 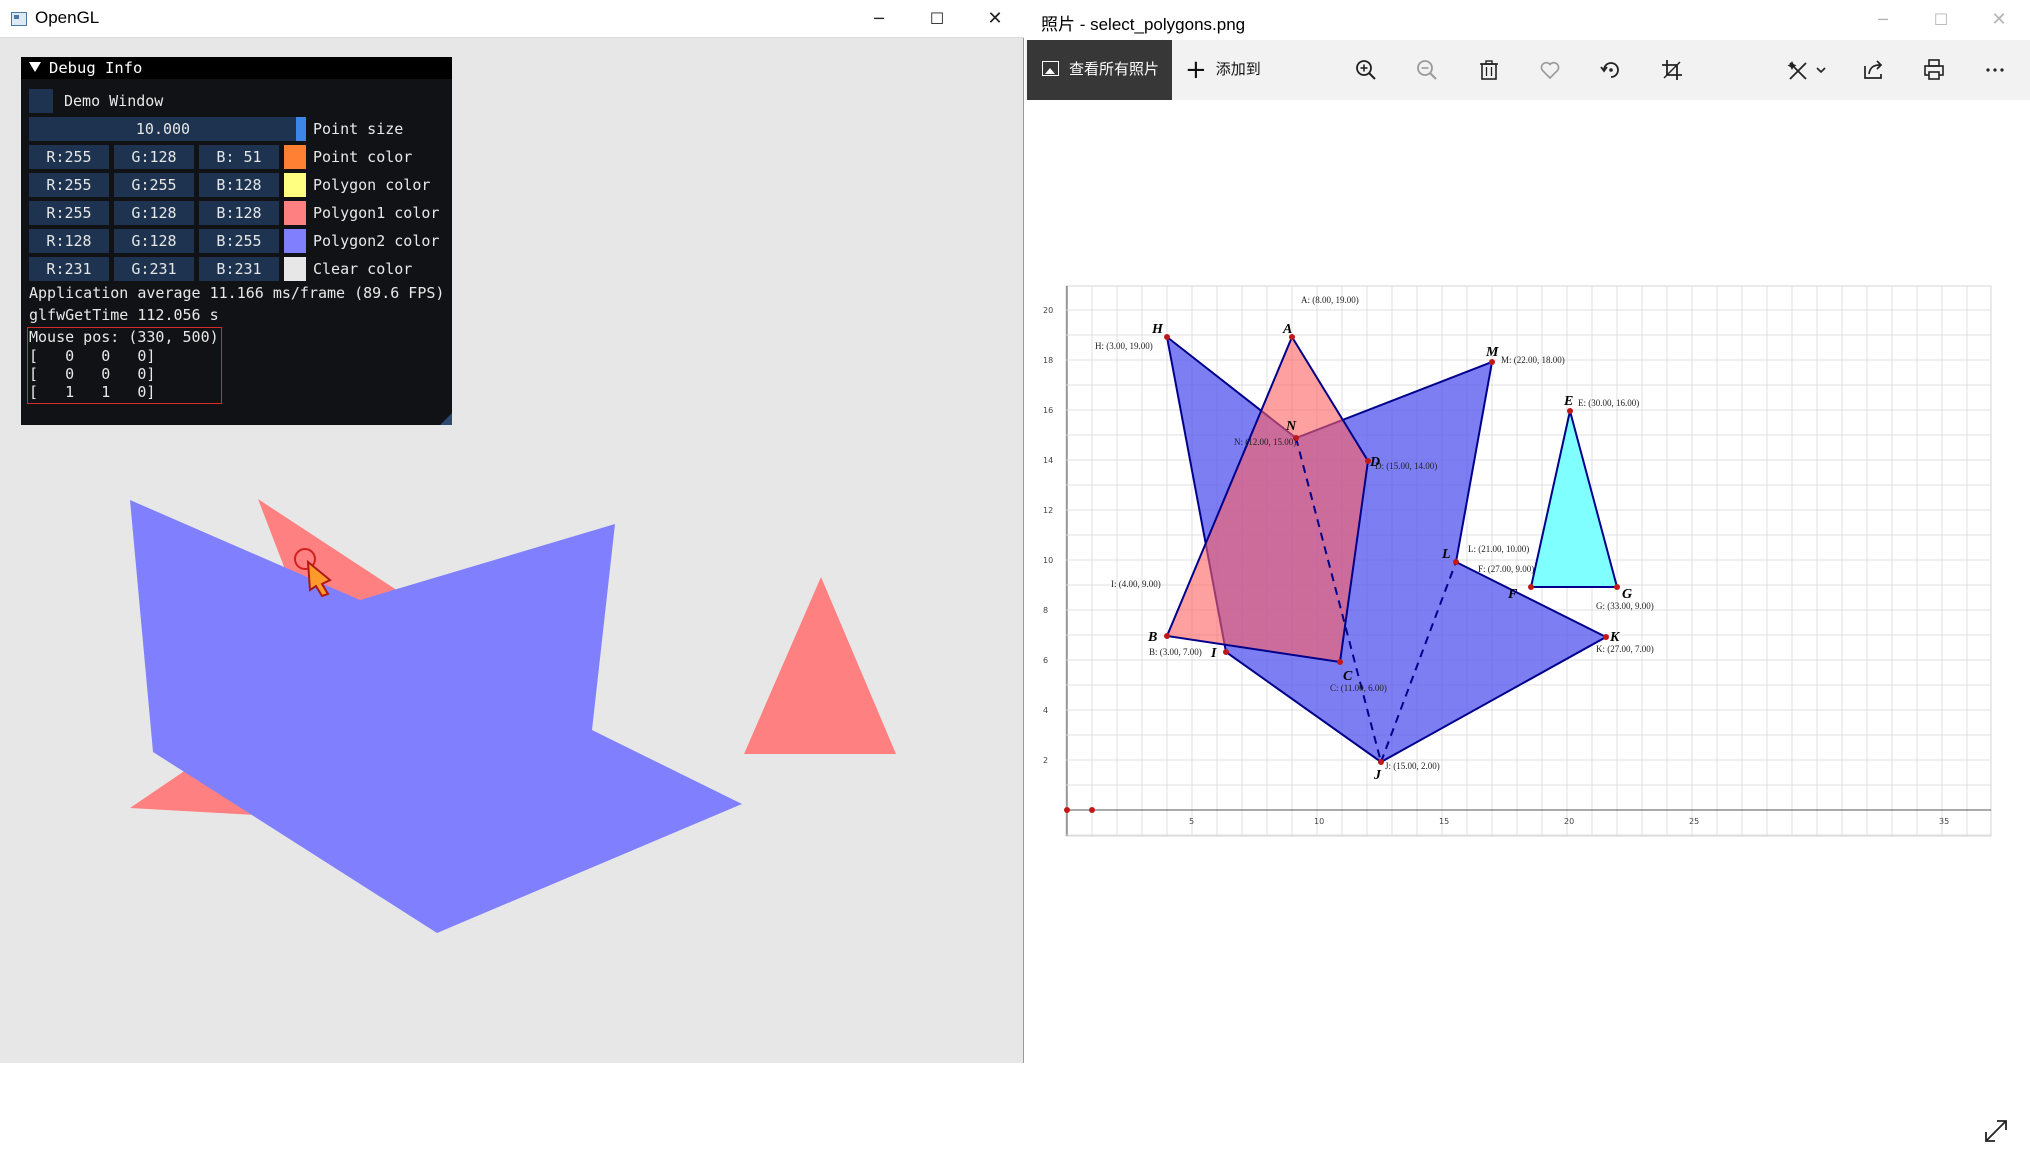 What do you see at coordinates (1048, 510) in the screenshot?
I see `y-tick-label: 12` at bounding box center [1048, 510].